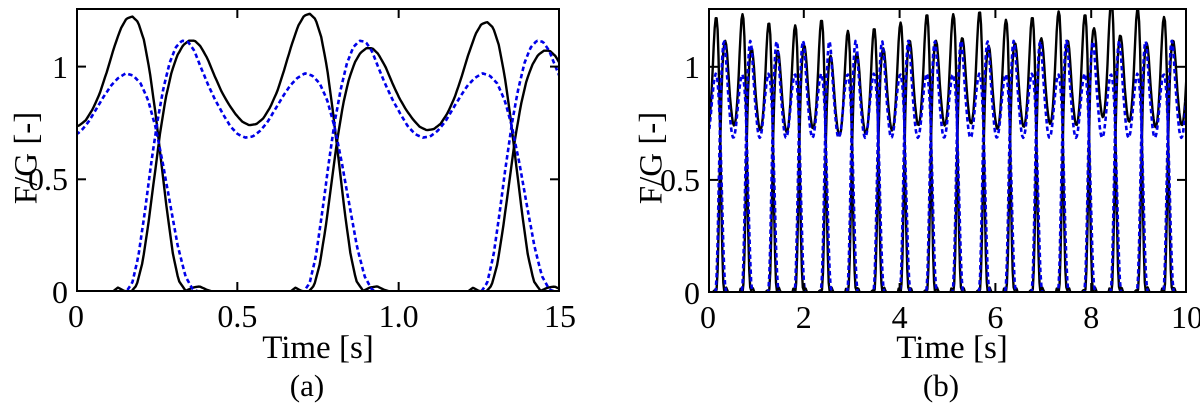  I want to click on plot-a-x-tick-label: 15, so click(560, 316).